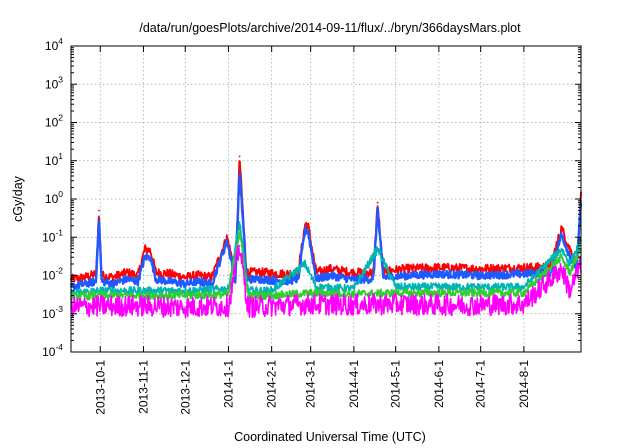 This screenshot has height=448, width=640. I want to click on x-tick-label: 2014-2-1, so click(272, 384).